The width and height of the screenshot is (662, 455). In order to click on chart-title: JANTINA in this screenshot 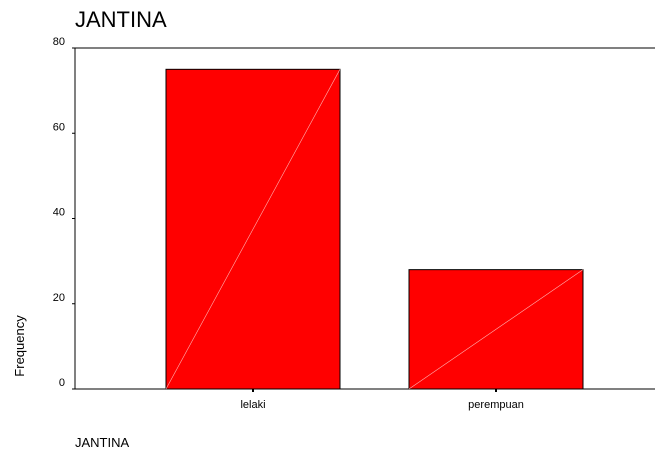, I will do `click(121, 19)`.